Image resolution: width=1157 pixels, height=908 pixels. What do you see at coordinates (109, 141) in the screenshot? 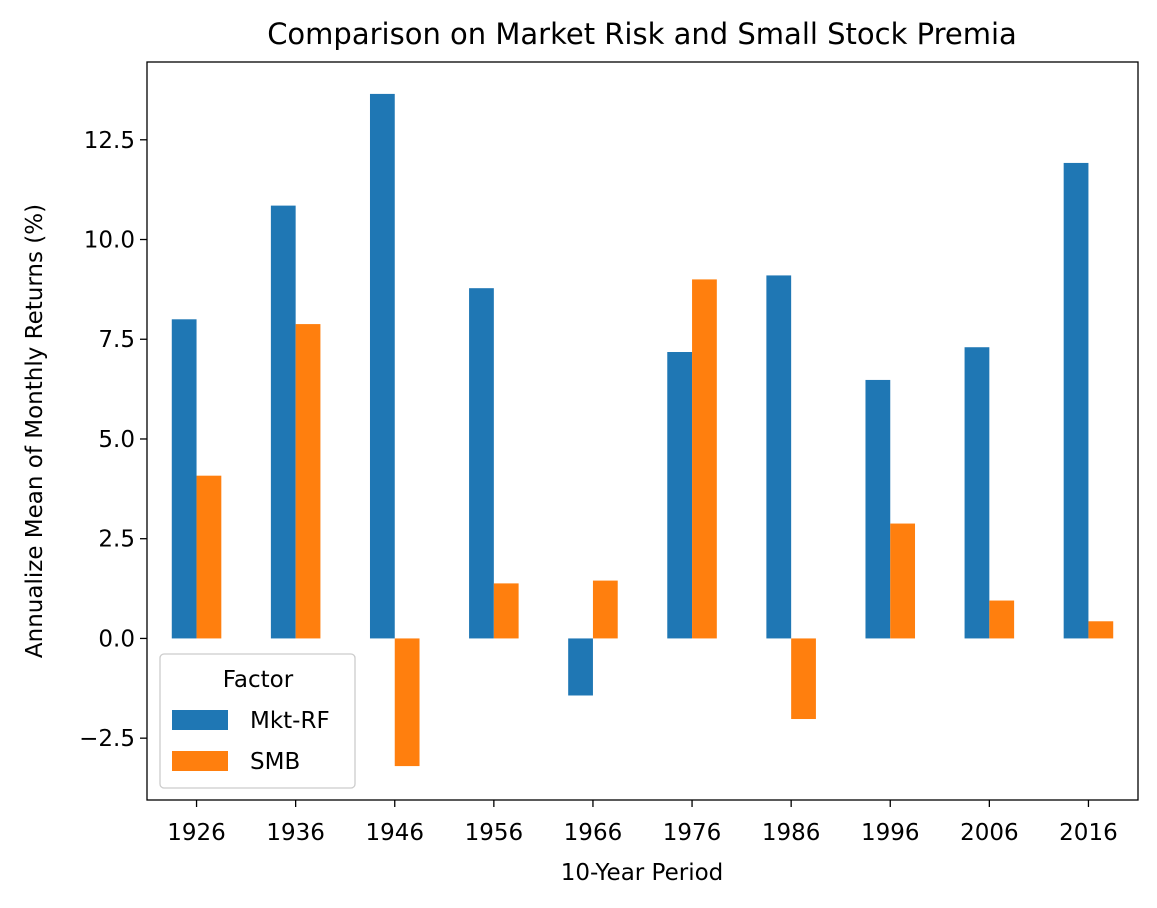
I see `y-tick-label: 12.5` at bounding box center [109, 141].